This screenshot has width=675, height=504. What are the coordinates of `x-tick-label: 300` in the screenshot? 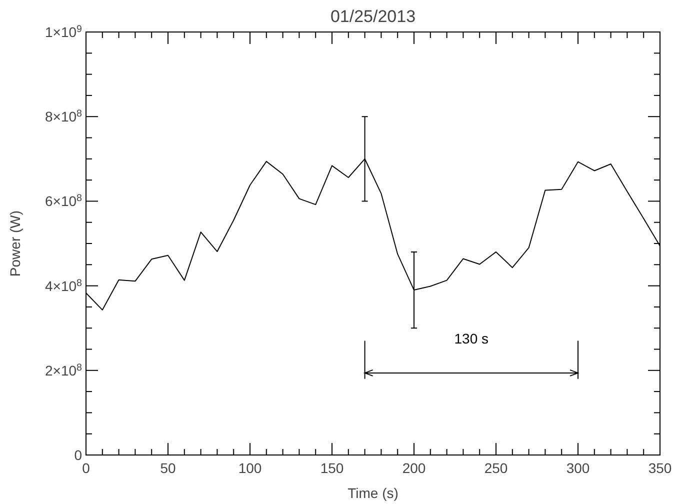 It's located at (578, 468).